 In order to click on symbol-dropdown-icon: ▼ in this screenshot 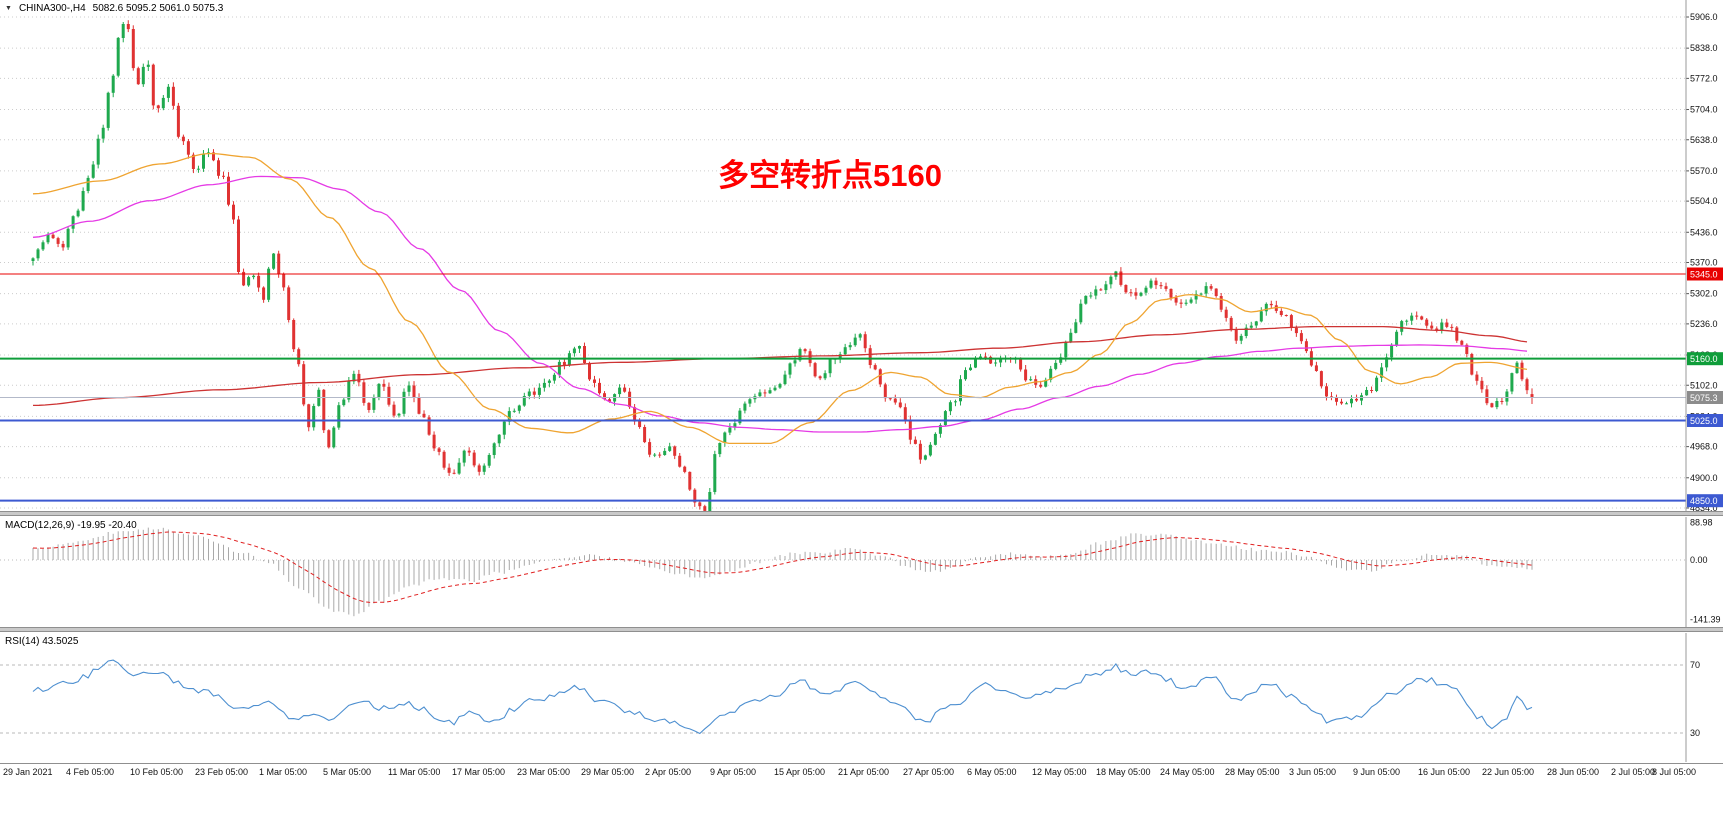, I will do `click(8, 8)`.